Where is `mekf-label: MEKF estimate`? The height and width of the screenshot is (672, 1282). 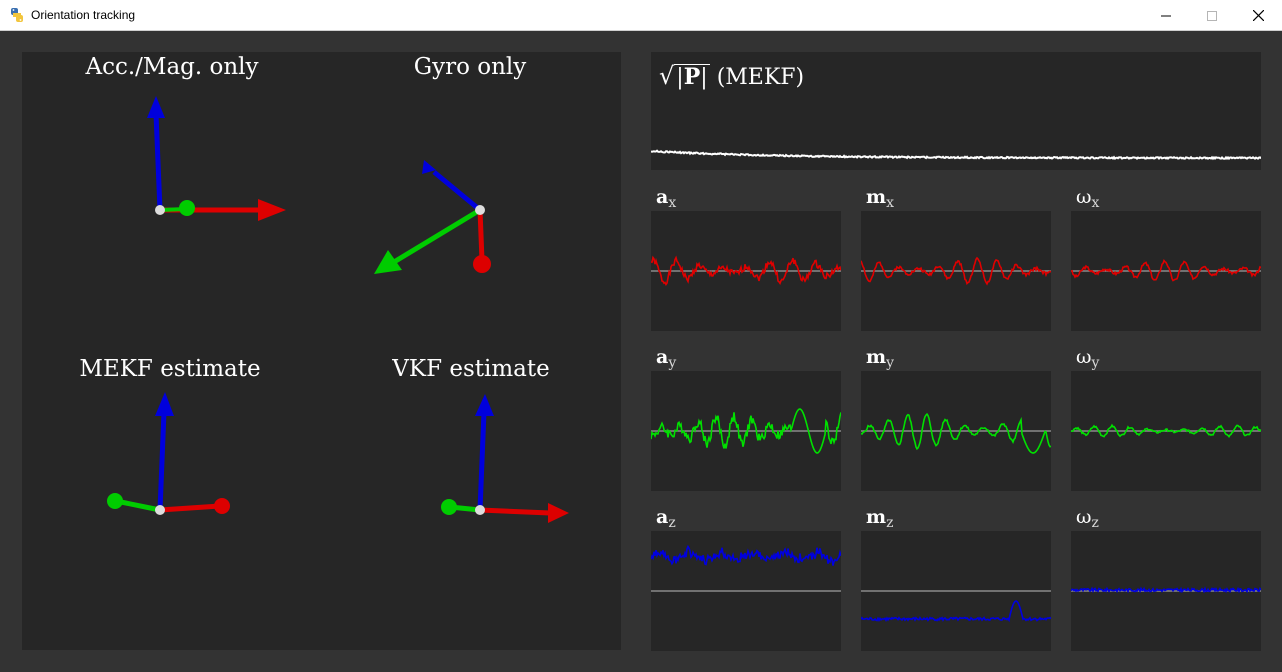
mekf-label: MEKF estimate is located at coordinates (170, 369).